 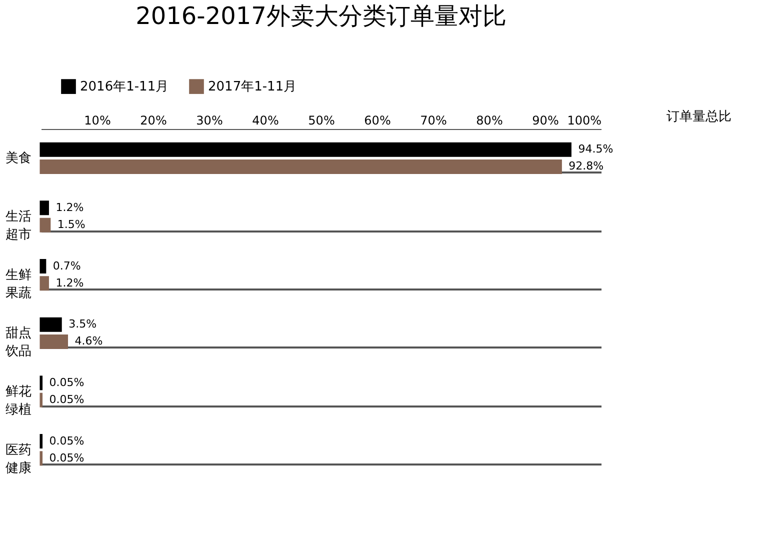 What do you see at coordinates (124, 87) in the screenshot?
I see `legend-label: 2016年1-11月` at bounding box center [124, 87].